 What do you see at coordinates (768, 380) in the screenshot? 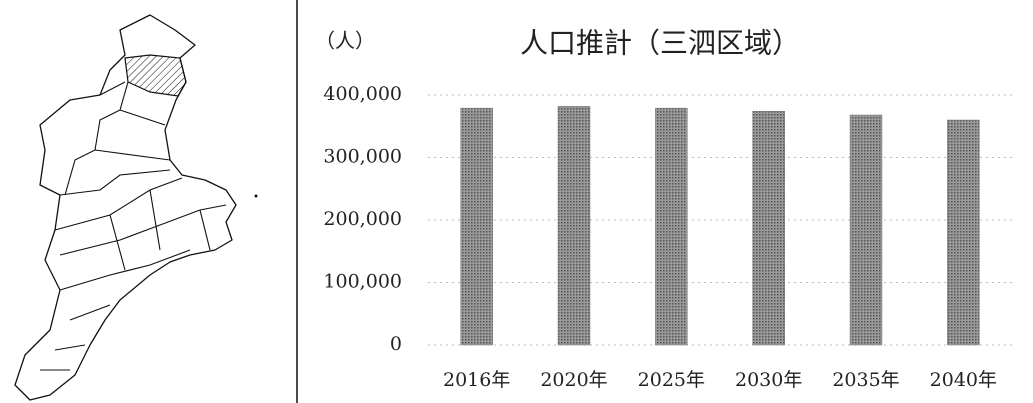
I see `x-tick-label: 2030年` at bounding box center [768, 380].